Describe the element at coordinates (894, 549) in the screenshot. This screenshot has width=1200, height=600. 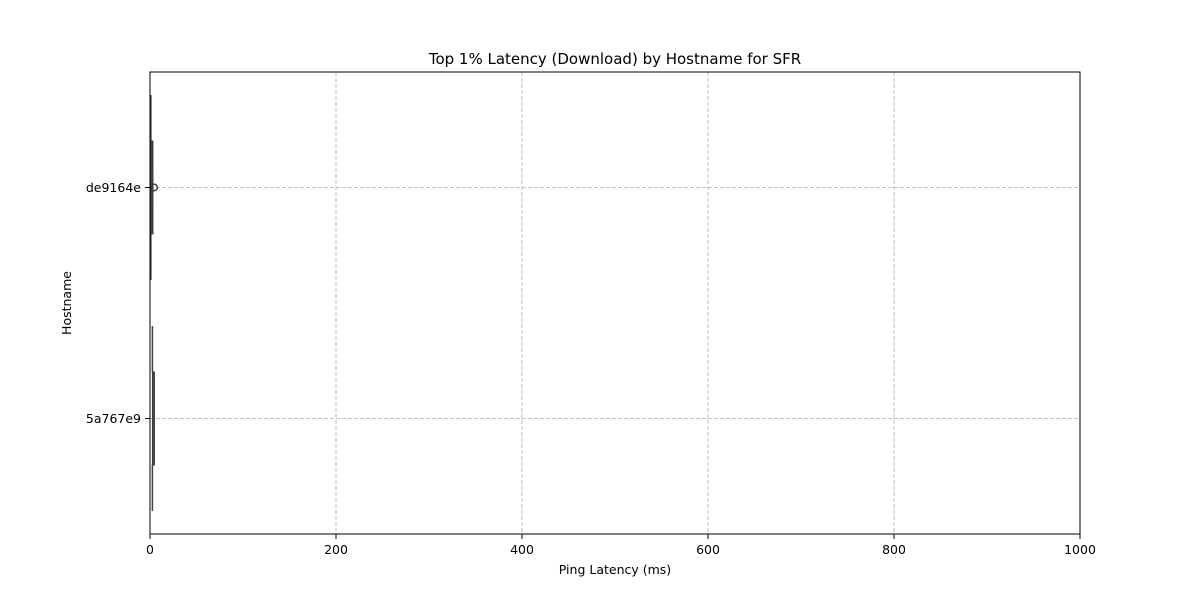
I see `x-tick-label: 800` at that location.